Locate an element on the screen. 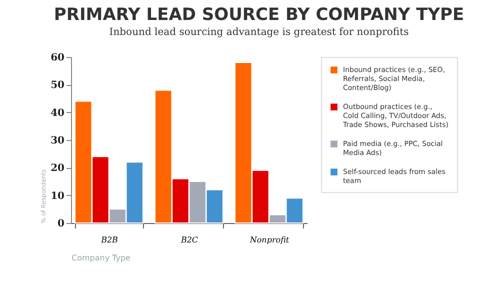 The image size is (502, 302). y-tick-label: 10 is located at coordinates (57, 196).